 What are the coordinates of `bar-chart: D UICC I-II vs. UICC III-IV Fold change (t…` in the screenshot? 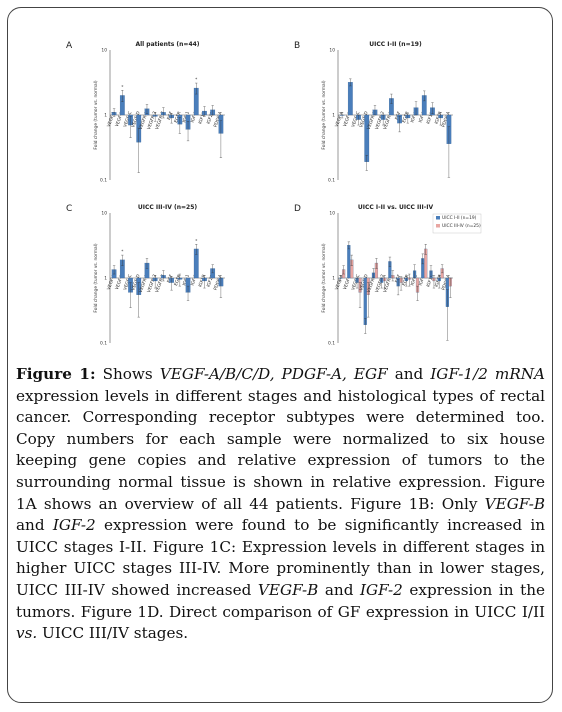 It's located at (388, 275).